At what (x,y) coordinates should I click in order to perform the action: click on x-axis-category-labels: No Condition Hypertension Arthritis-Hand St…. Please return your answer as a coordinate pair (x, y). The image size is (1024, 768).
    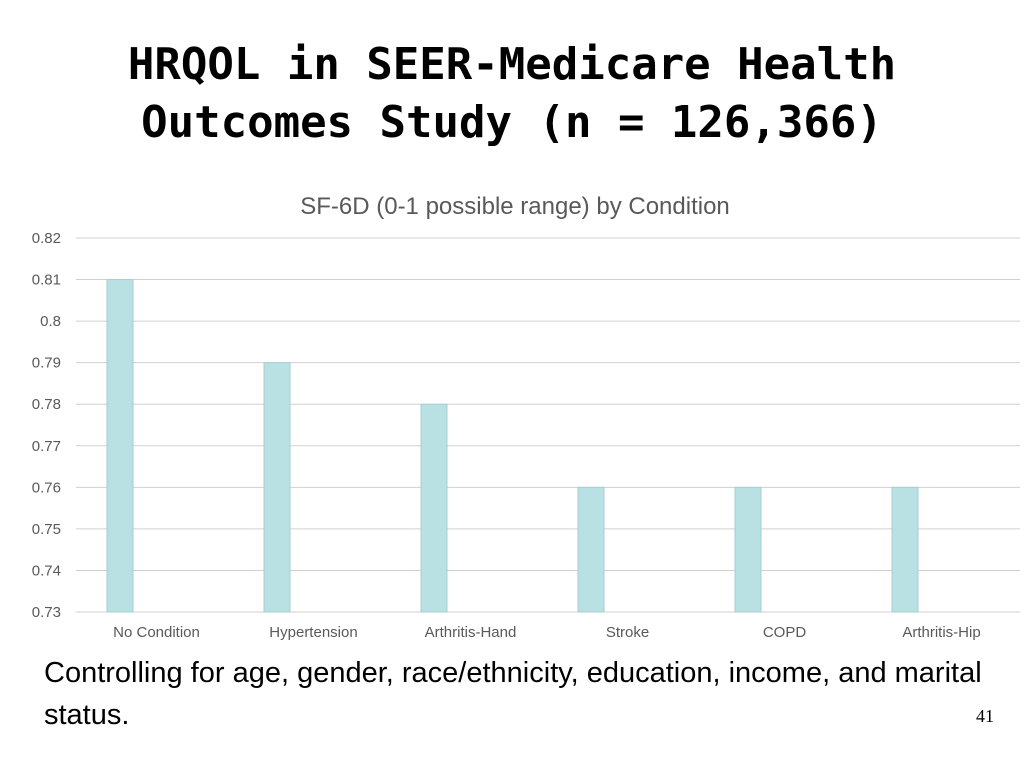
    Looking at the image, I should click on (547, 632).